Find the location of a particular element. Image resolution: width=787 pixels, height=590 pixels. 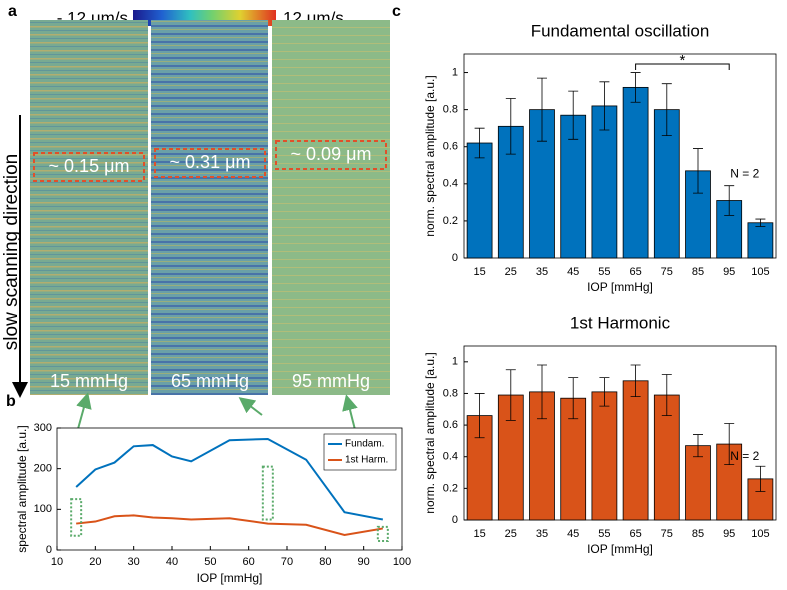

x-tick-label: 100 is located at coordinates (402, 562).